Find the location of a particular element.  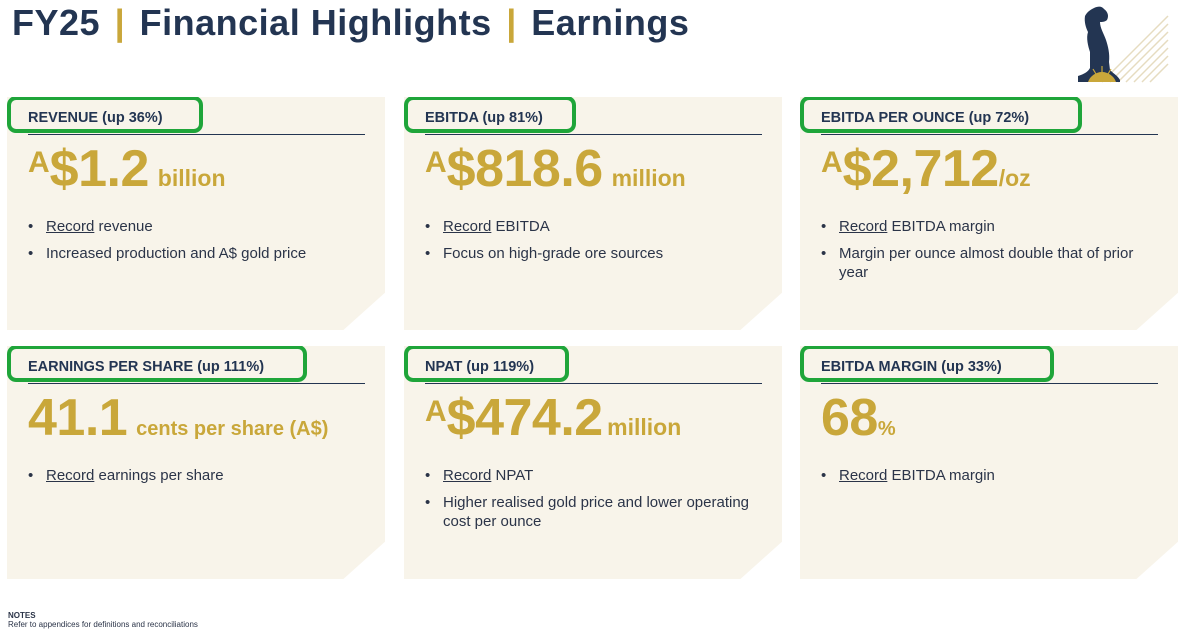

metric-value: A$2,712/oz is located at coordinates (926, 169).